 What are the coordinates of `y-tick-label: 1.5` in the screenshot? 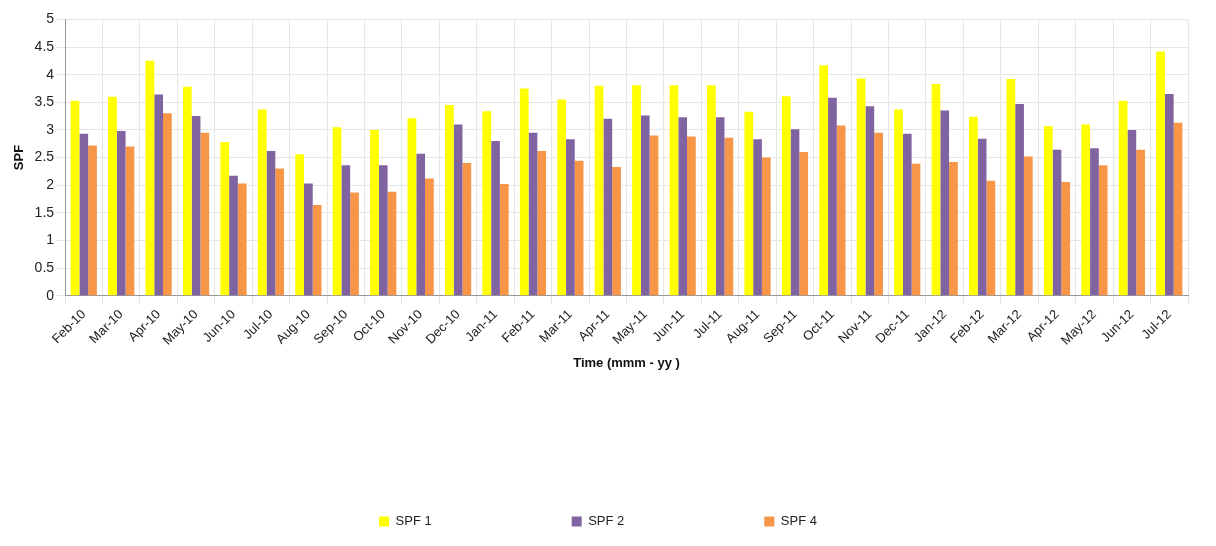 It's located at (44, 211).